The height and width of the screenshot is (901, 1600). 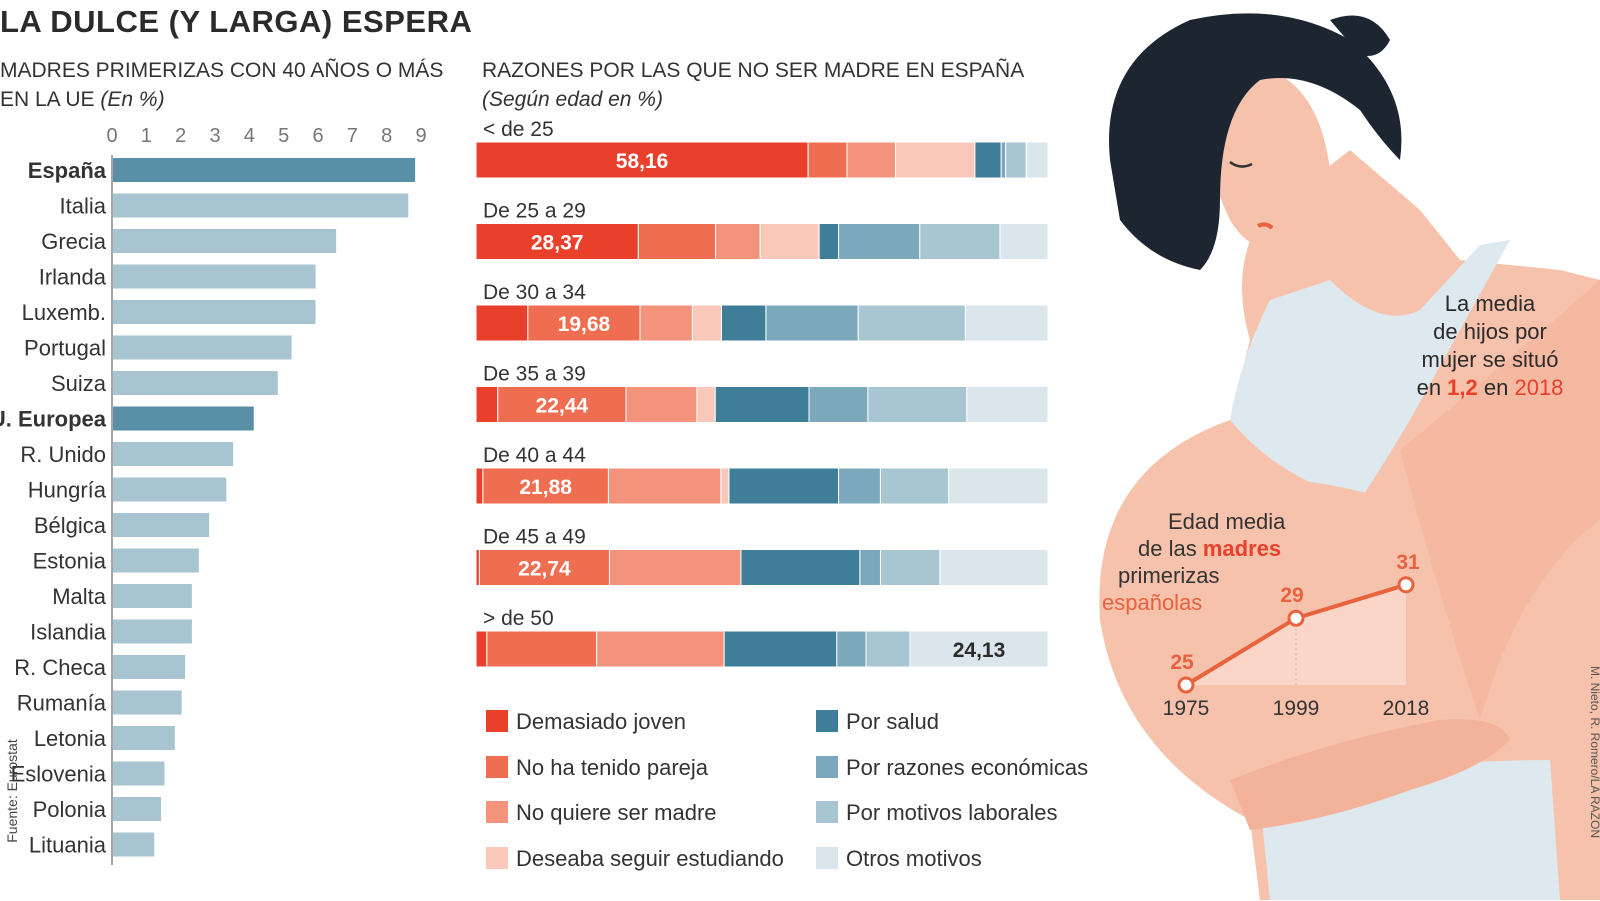 I want to click on x-tick-label: 1, so click(x=146, y=136).